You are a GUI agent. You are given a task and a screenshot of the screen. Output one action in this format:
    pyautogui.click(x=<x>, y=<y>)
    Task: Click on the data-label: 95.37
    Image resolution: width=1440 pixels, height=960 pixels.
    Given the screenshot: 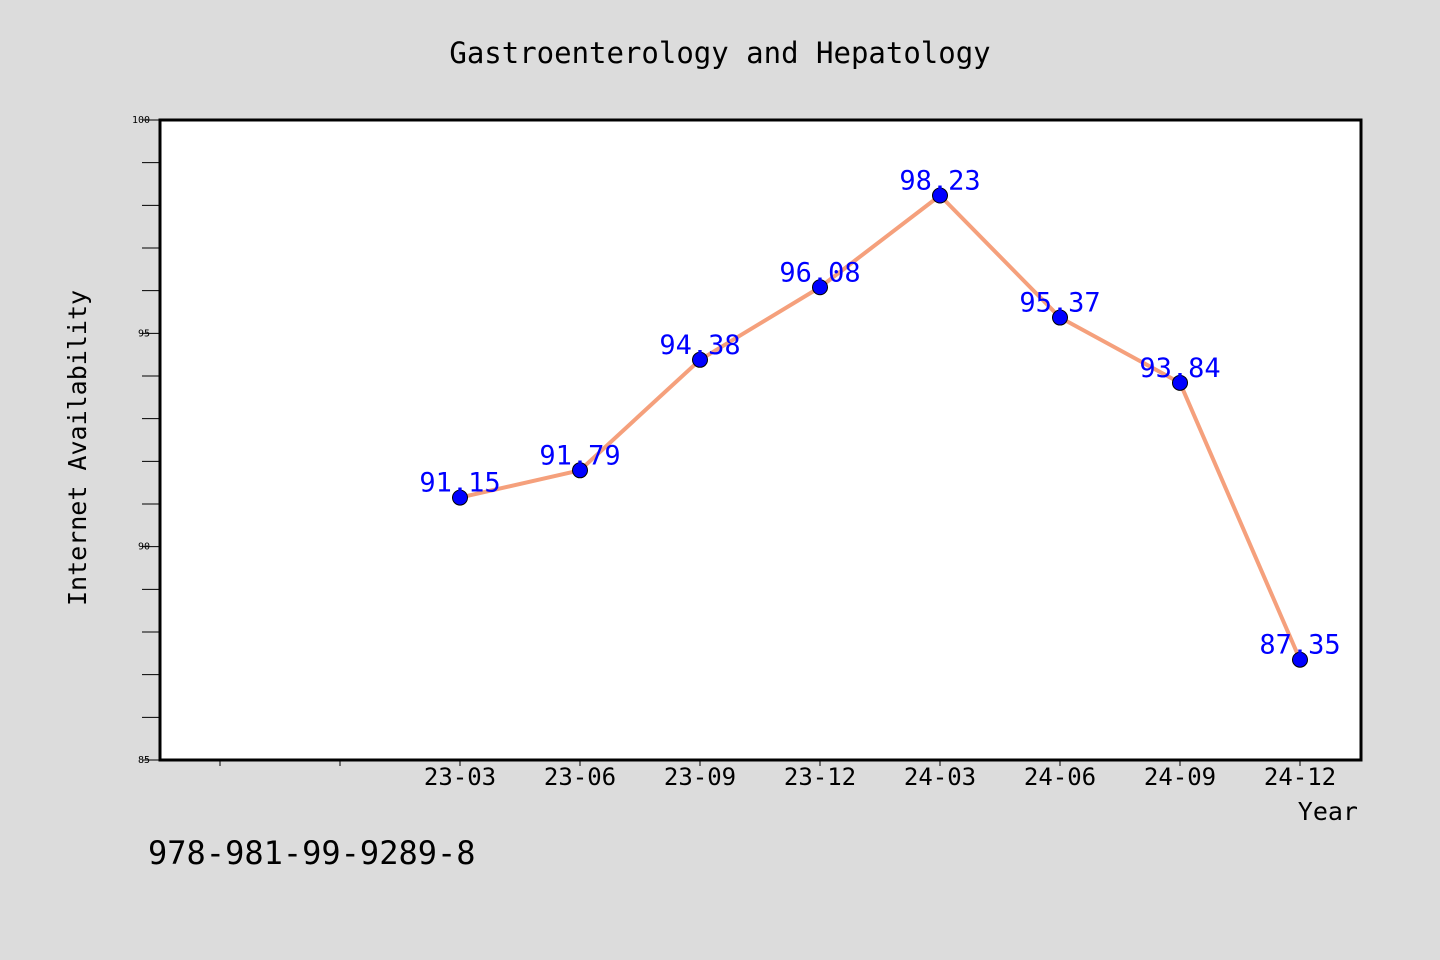 What is the action you would take?
    pyautogui.click(x=1059, y=303)
    